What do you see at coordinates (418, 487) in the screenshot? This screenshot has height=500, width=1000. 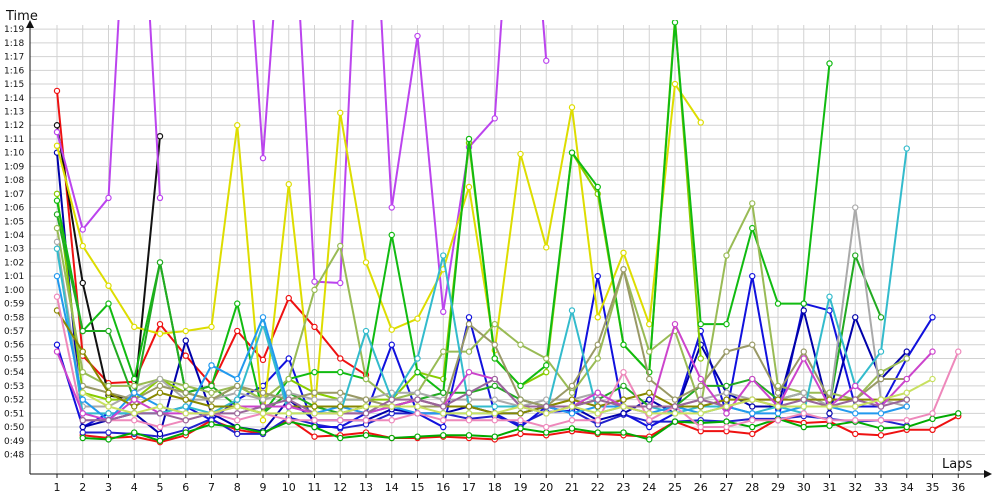 I see `x-tick-label: 15` at bounding box center [418, 487].